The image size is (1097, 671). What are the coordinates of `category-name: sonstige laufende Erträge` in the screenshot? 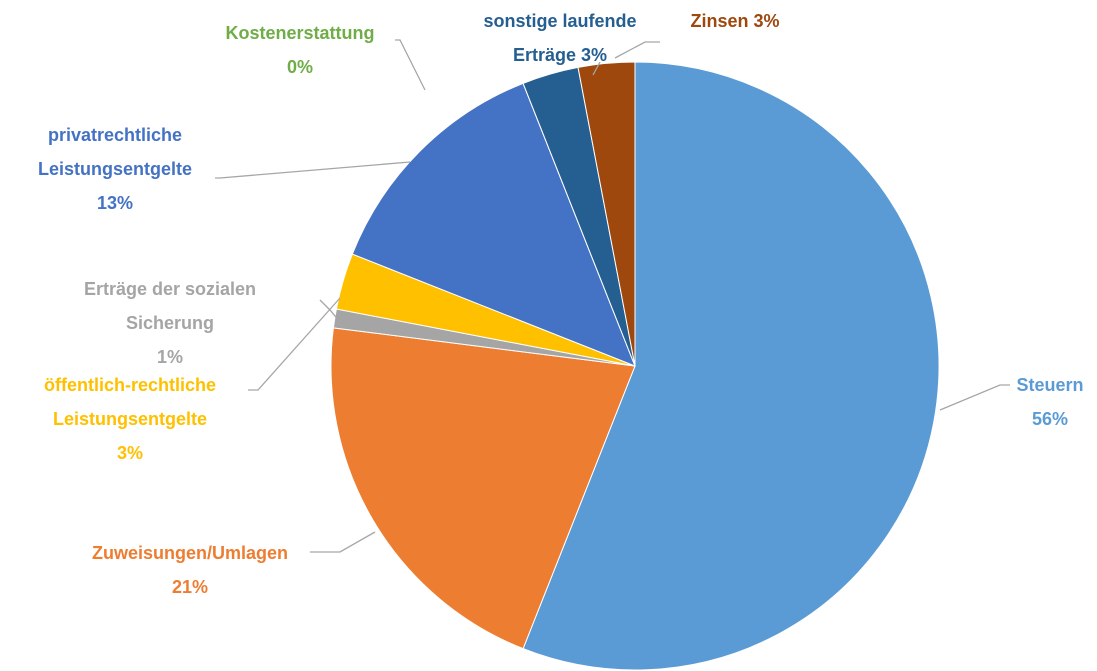 It's located at (560, 38).